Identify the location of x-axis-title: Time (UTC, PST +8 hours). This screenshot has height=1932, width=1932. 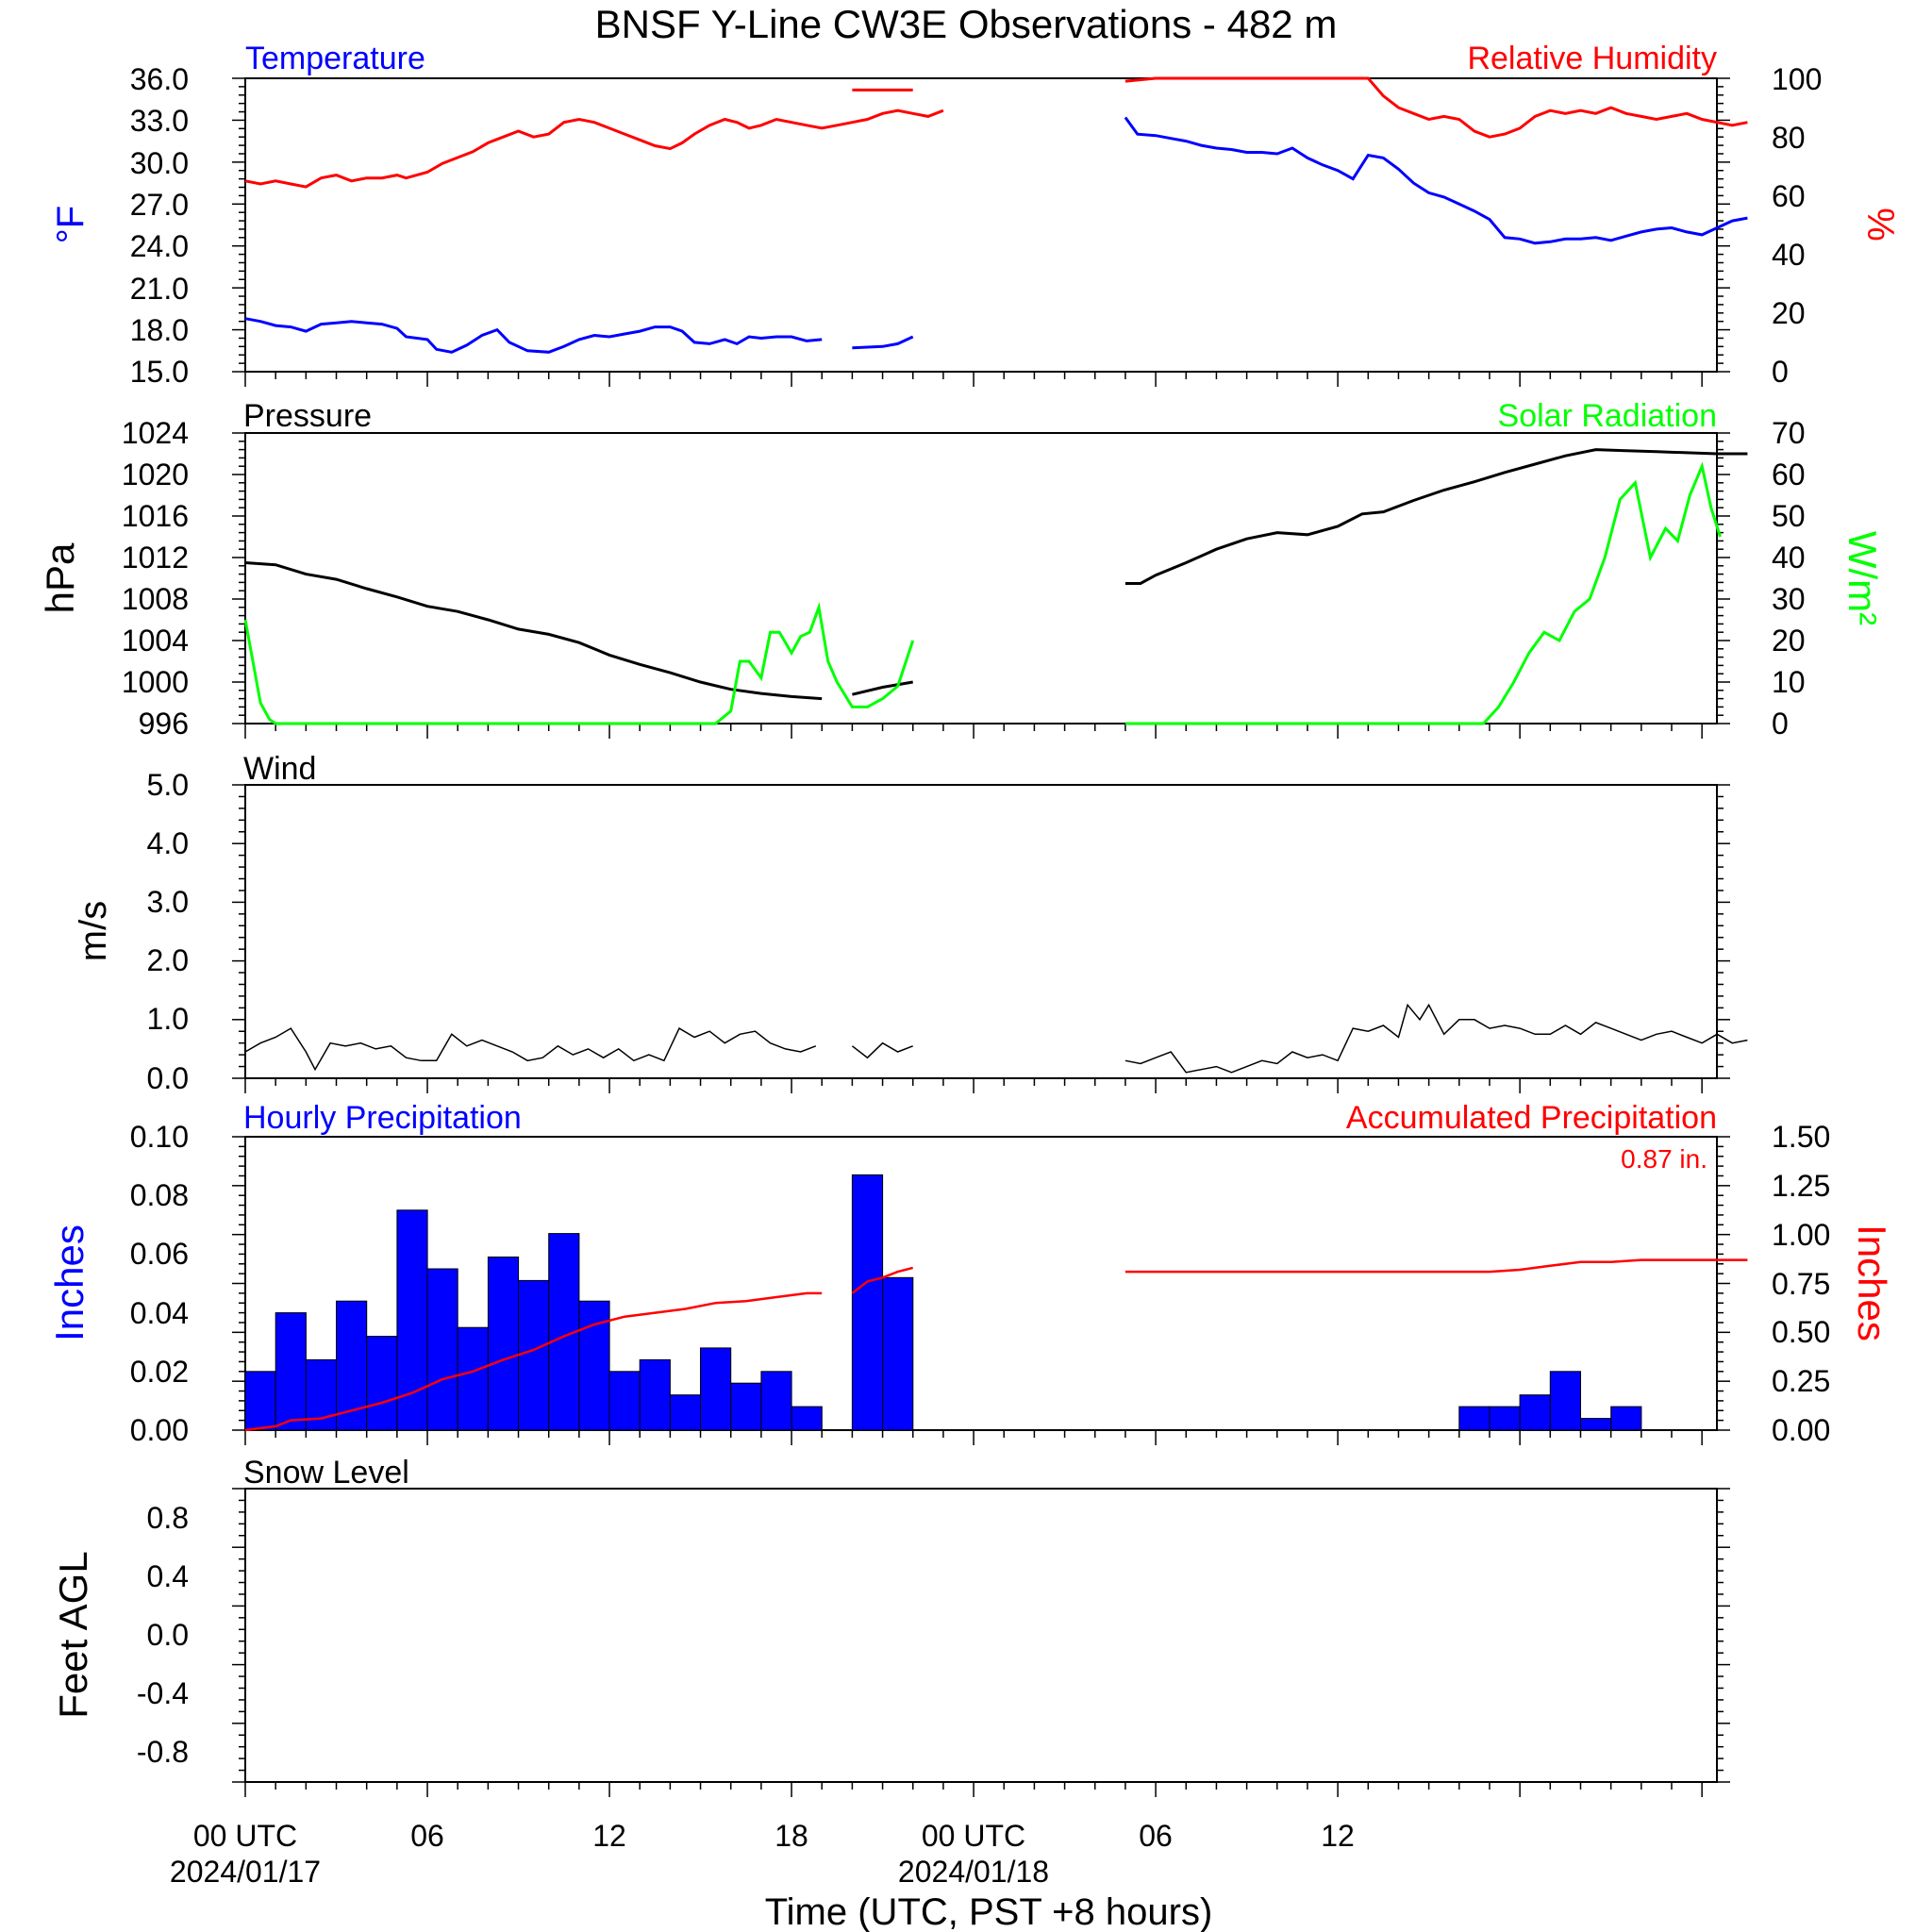
(989, 1912).